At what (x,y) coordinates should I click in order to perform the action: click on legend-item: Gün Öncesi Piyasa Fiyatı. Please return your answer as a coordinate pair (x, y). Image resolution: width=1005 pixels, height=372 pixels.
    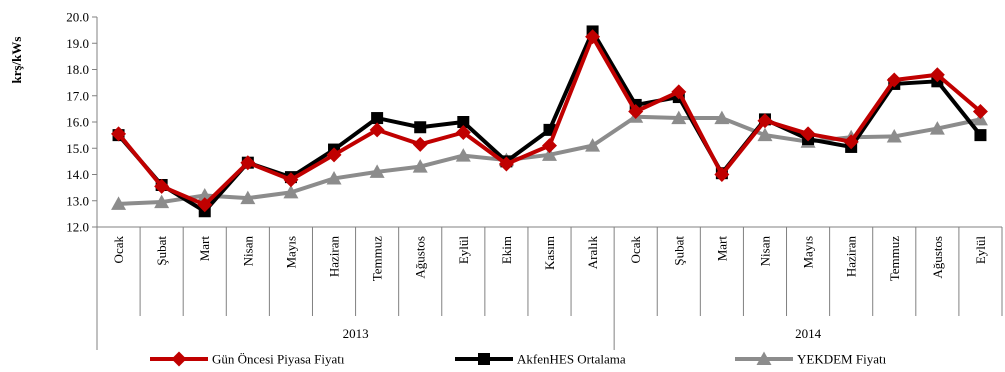
    Looking at the image, I should click on (247, 359).